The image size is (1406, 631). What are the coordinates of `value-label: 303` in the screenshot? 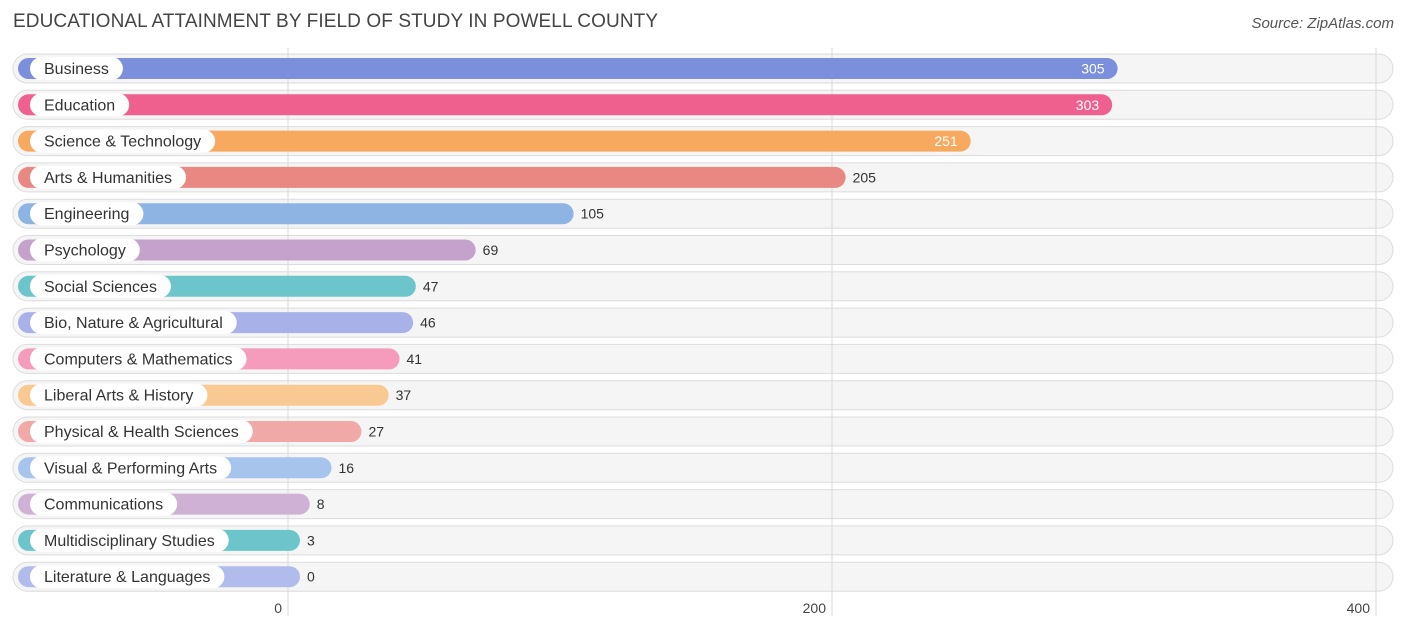 It's located at (1088, 105).